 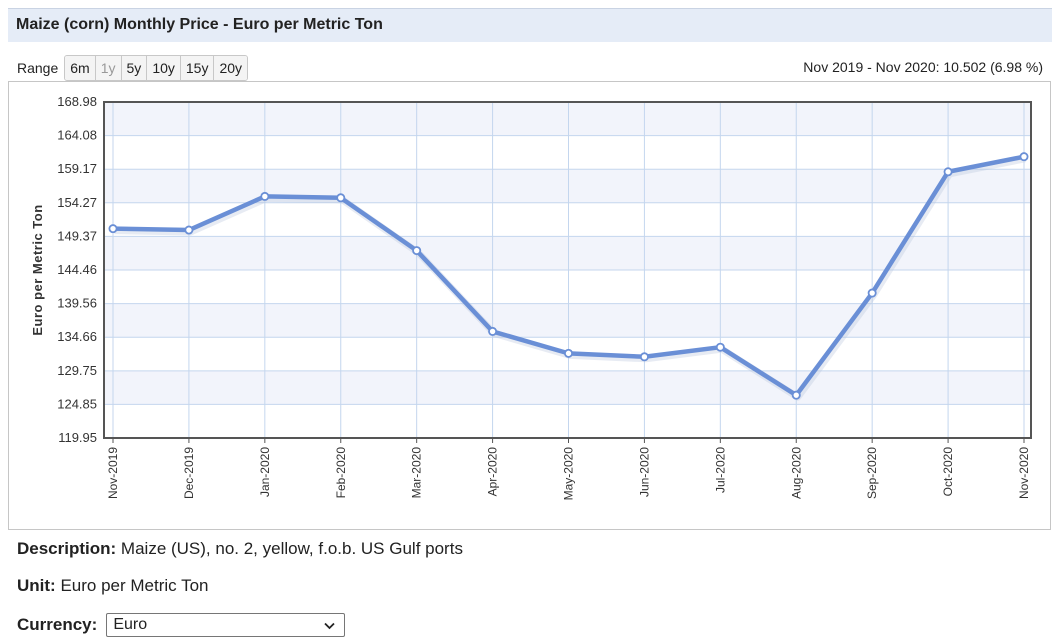 I want to click on chevron-down-icon, so click(x=329, y=625).